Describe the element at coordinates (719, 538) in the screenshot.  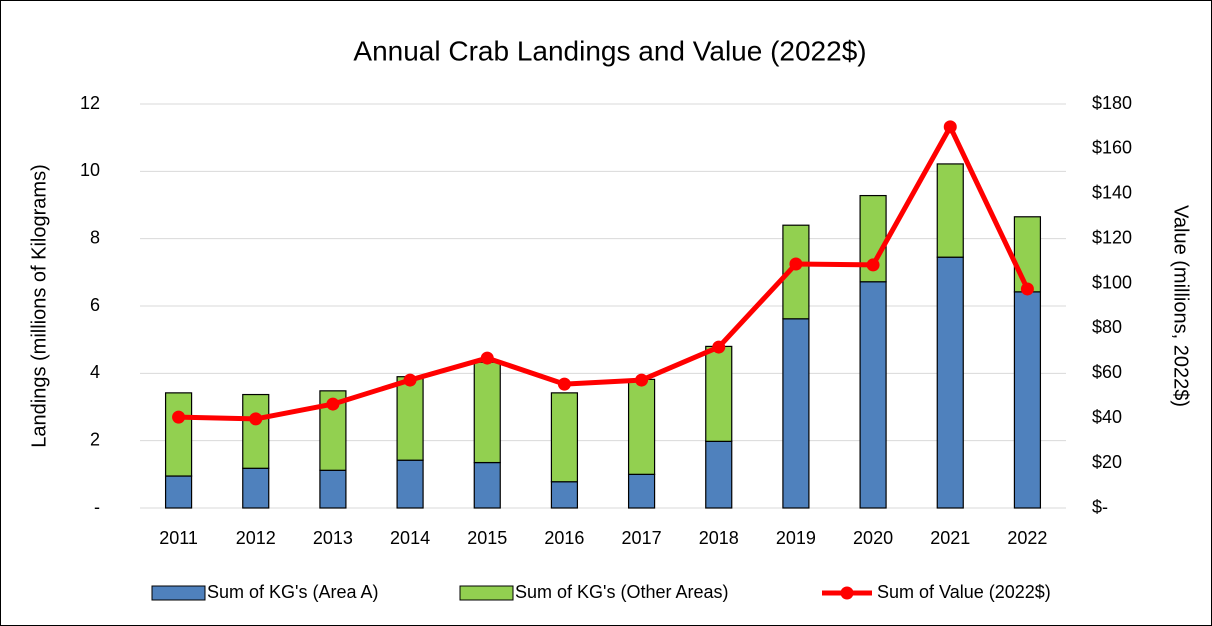
I see `x-tick-label: 2018` at that location.